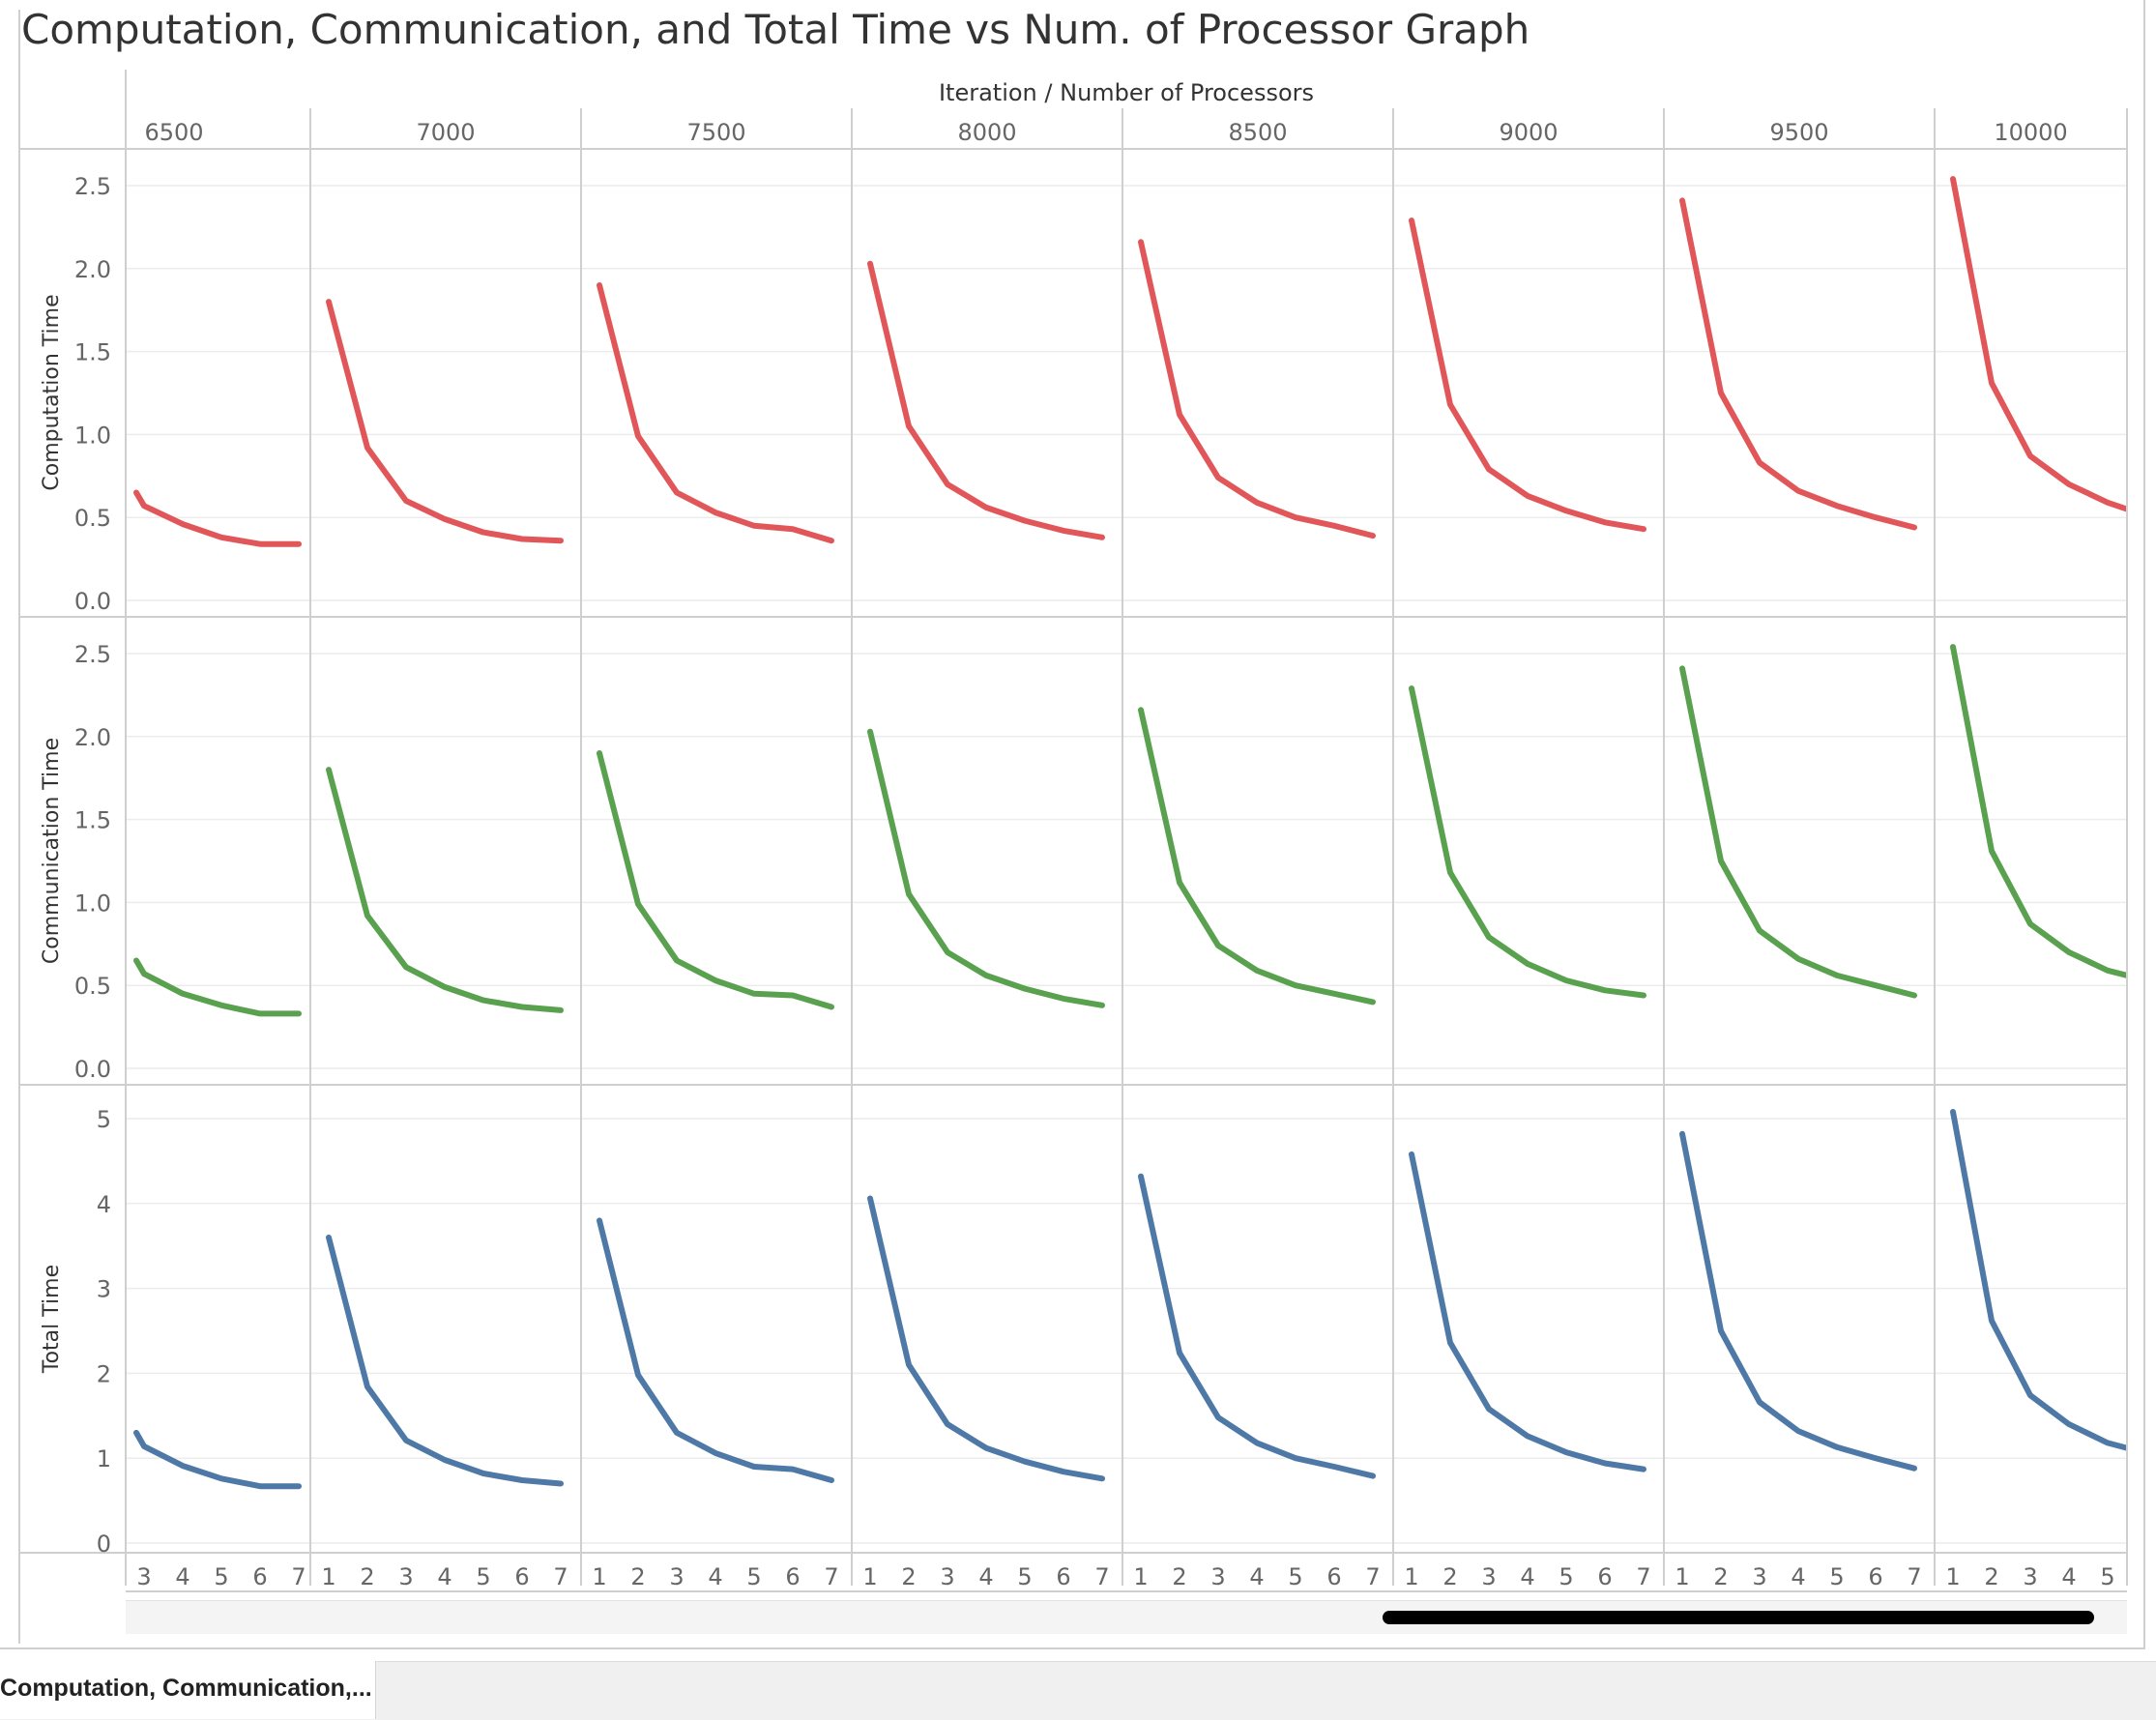 The width and height of the screenshot is (2156, 1720). Describe the element at coordinates (1738, 1618) in the screenshot. I see `horizontal-scrollbar-thumb` at that location.